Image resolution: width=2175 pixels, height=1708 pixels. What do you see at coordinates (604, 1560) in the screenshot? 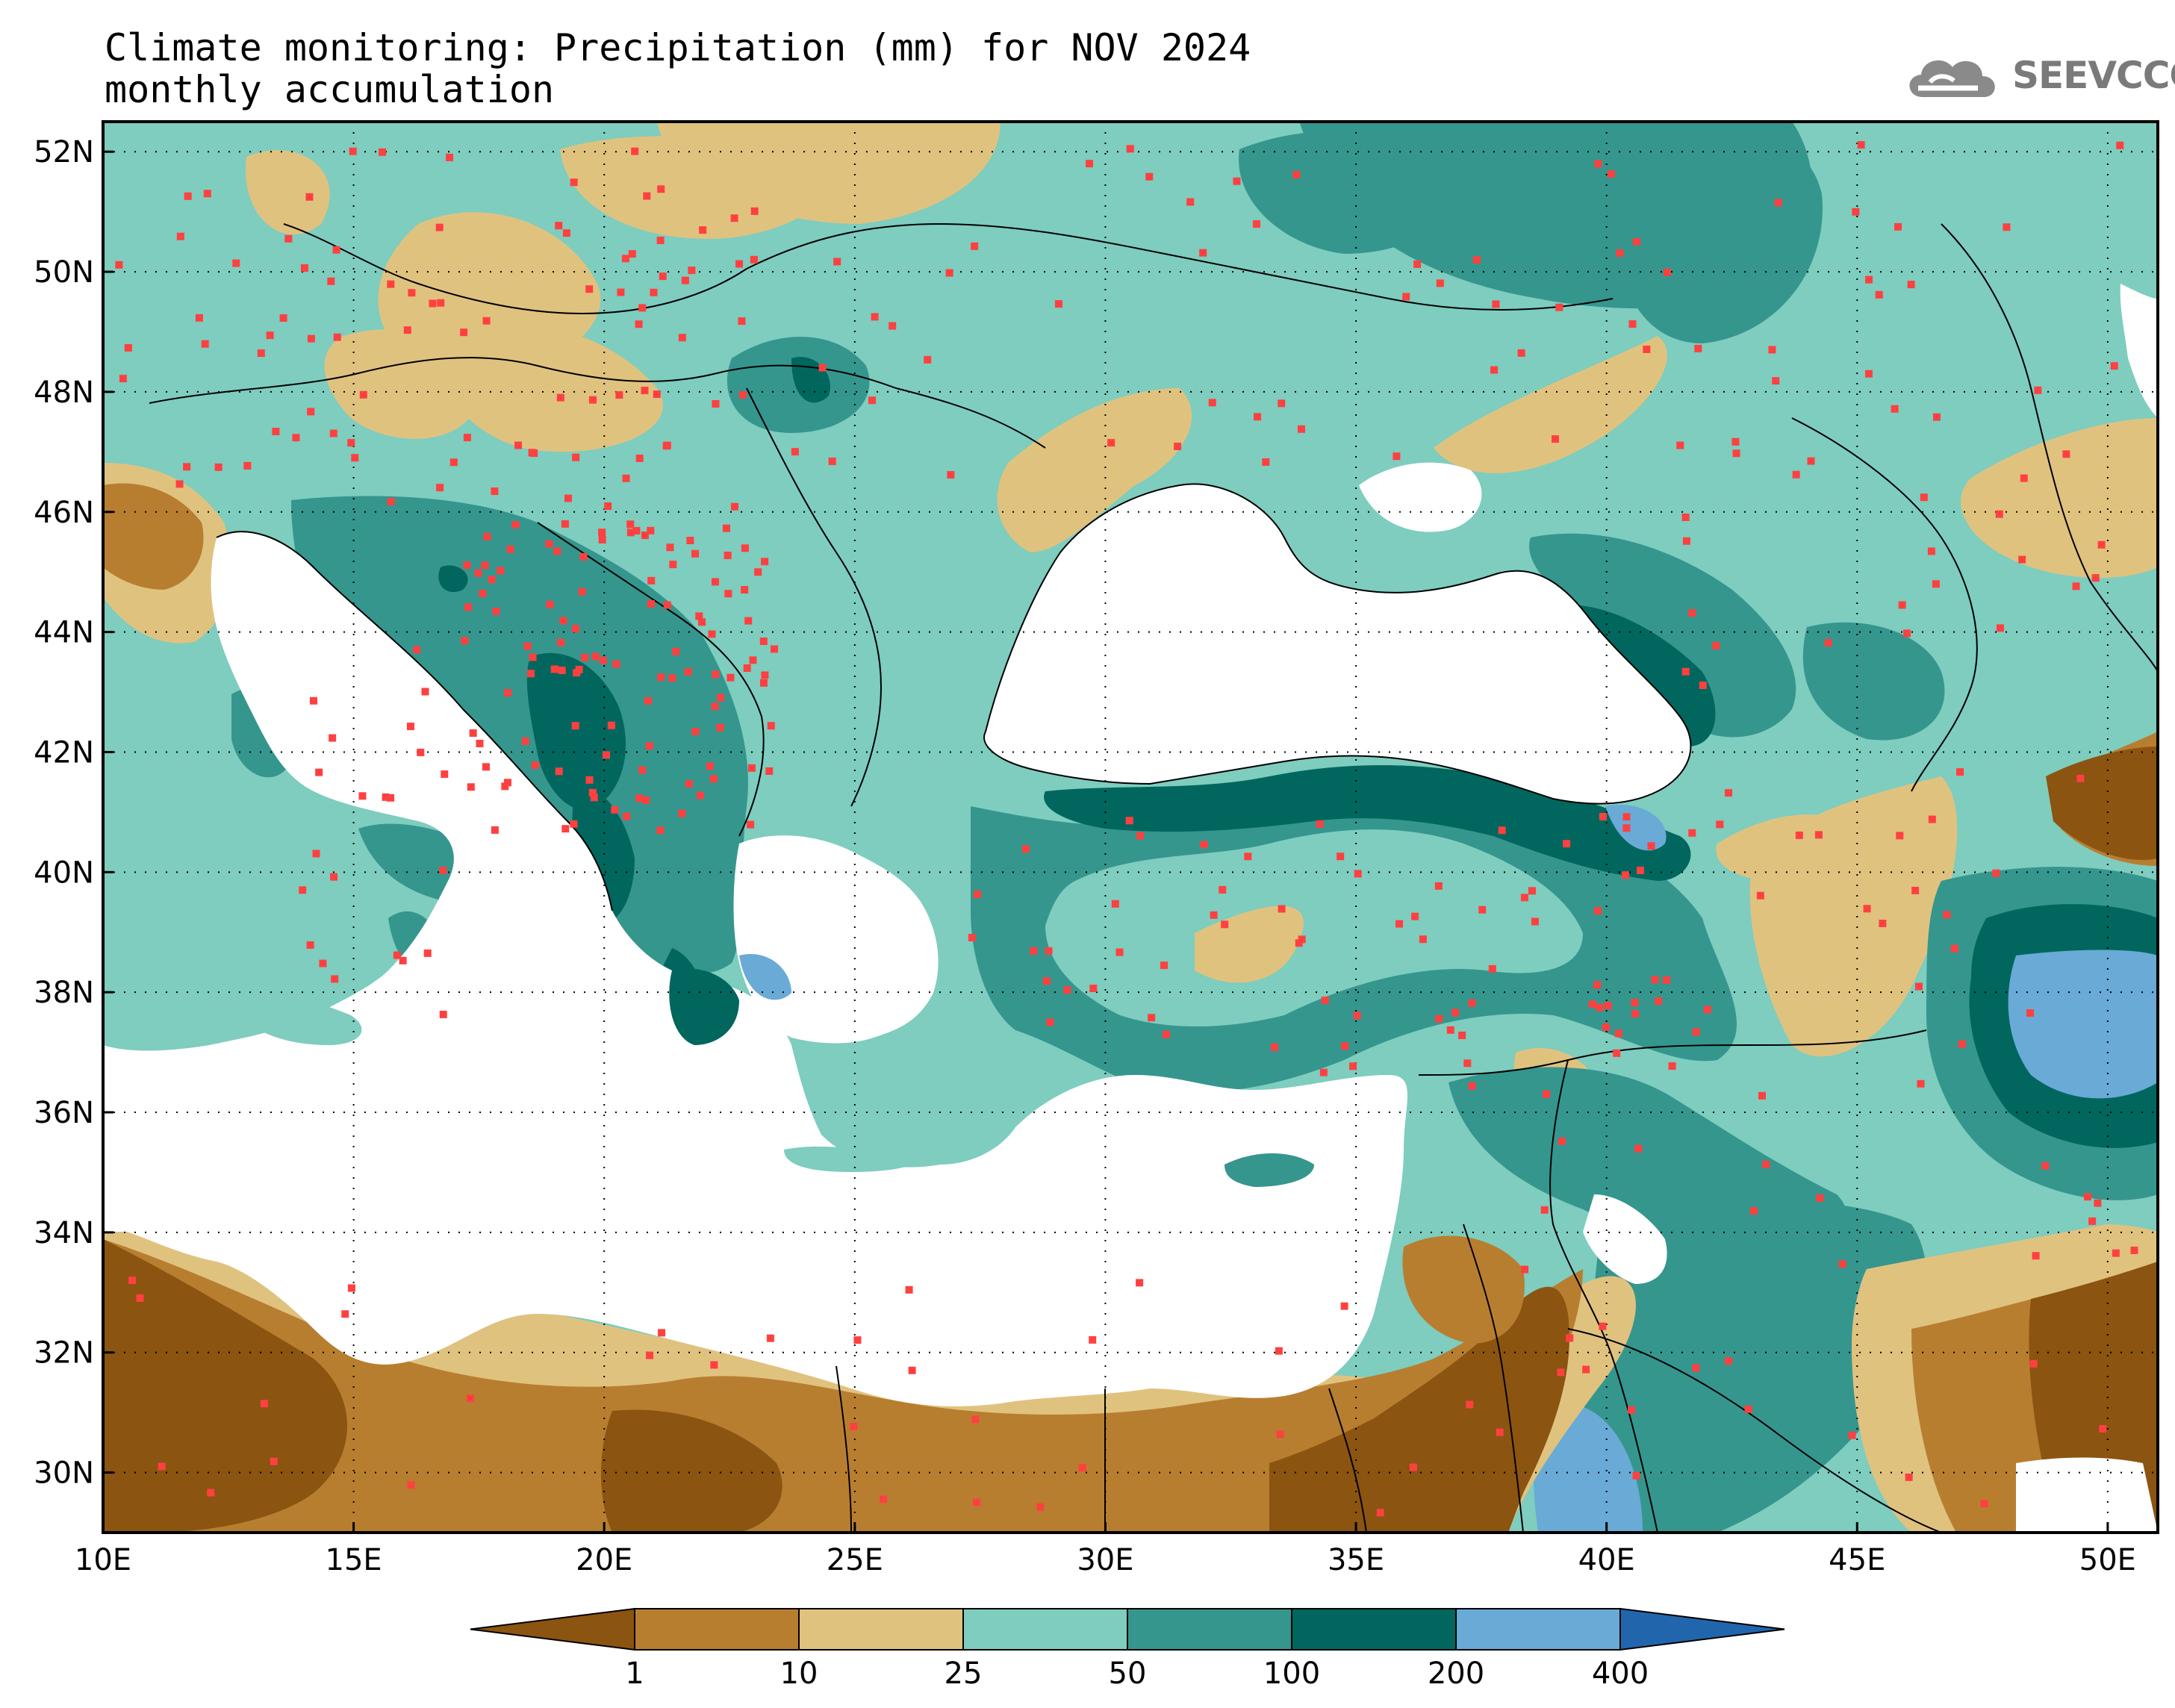
I see `lon-tick-label: 20E` at bounding box center [604, 1560].